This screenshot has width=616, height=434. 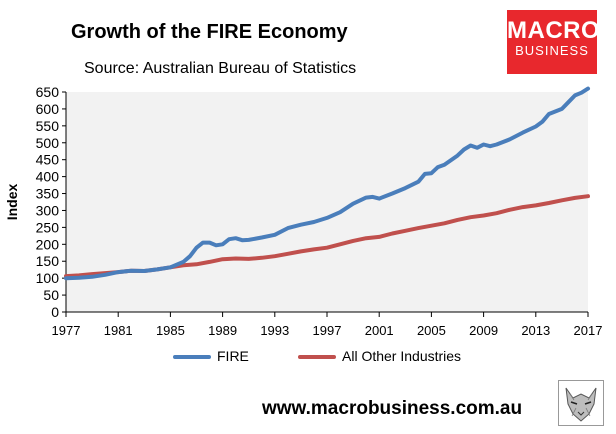 I want to click on x-tick-label: 1993, so click(x=274, y=330).